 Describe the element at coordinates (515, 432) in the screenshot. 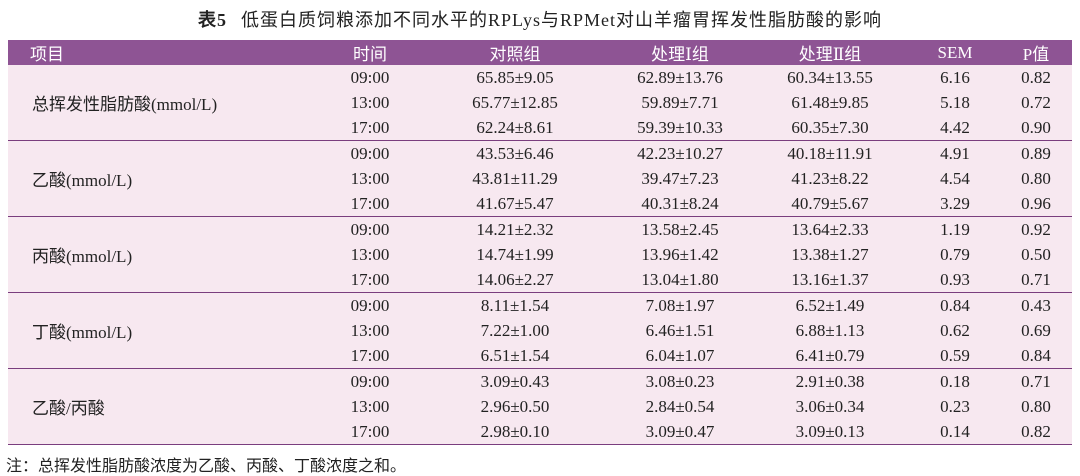

I see `value-cell: 2.98±0.10` at that location.